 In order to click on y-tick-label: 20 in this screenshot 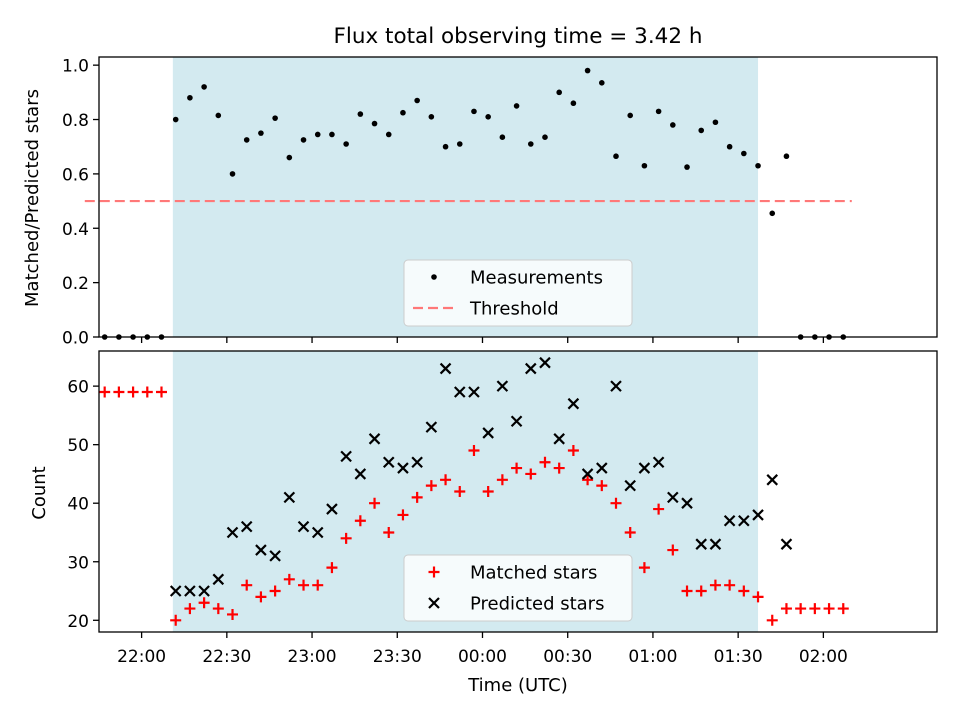, I will do `click(78, 622)`.